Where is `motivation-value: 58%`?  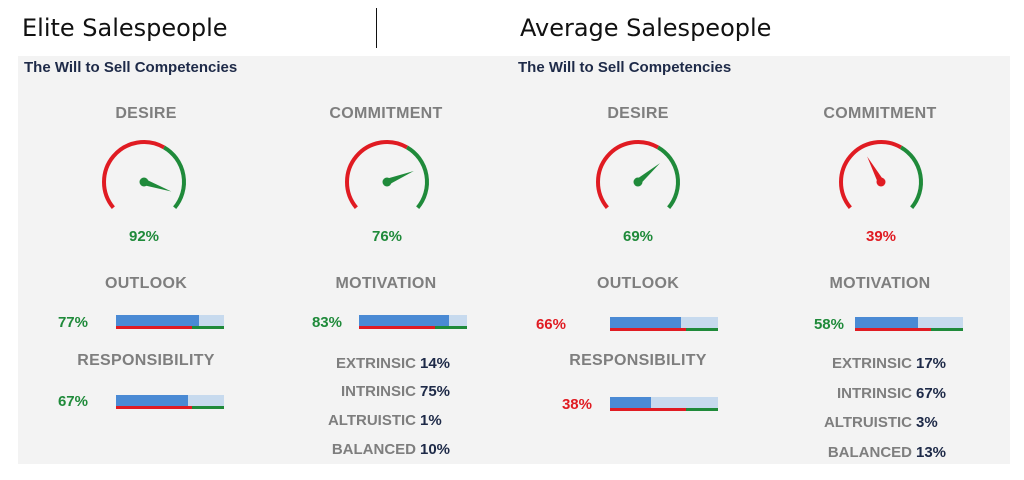 motivation-value: 58% is located at coordinates (828, 324).